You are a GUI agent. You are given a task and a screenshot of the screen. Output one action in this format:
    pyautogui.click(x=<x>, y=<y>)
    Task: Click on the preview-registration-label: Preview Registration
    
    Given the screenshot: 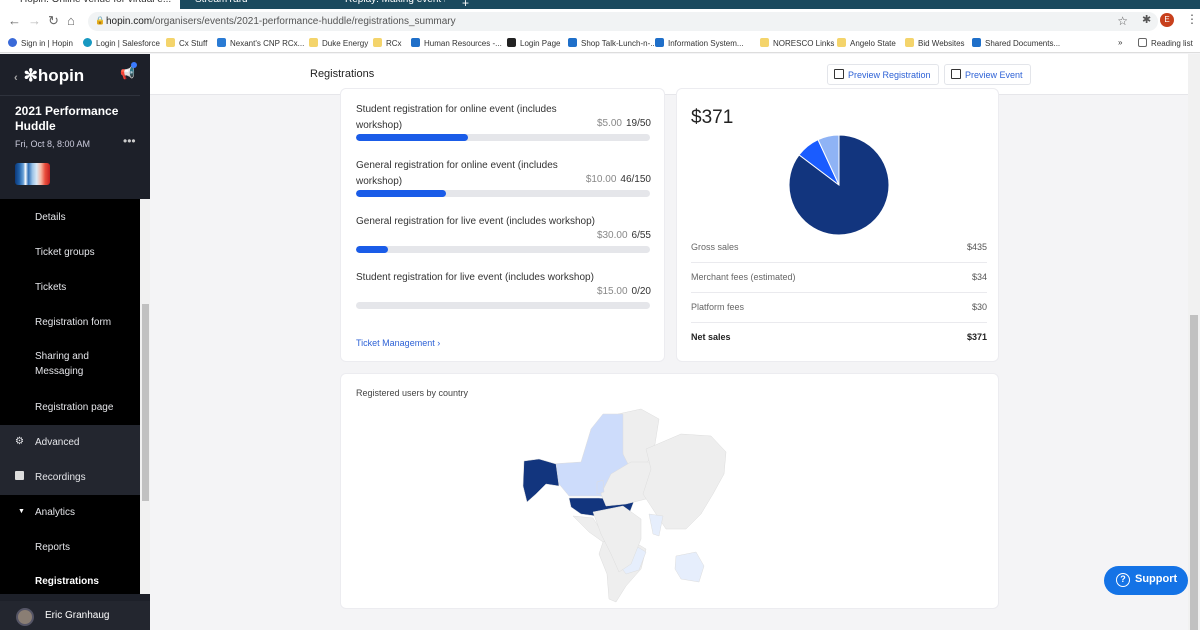 What is the action you would take?
    pyautogui.click(x=889, y=75)
    